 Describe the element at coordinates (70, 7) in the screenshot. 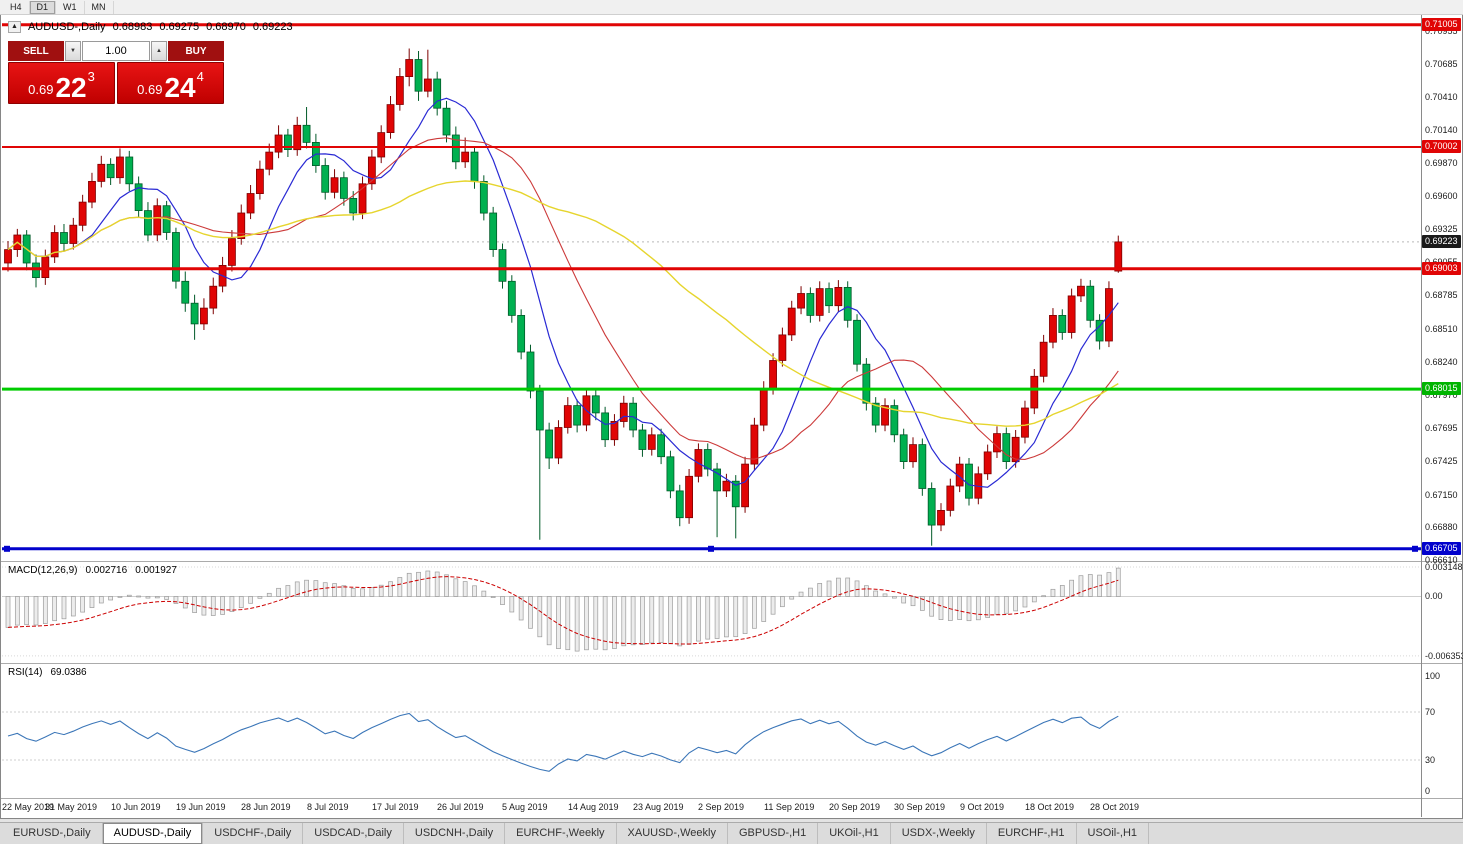

I see `timeframe-button-W1: W1` at that location.